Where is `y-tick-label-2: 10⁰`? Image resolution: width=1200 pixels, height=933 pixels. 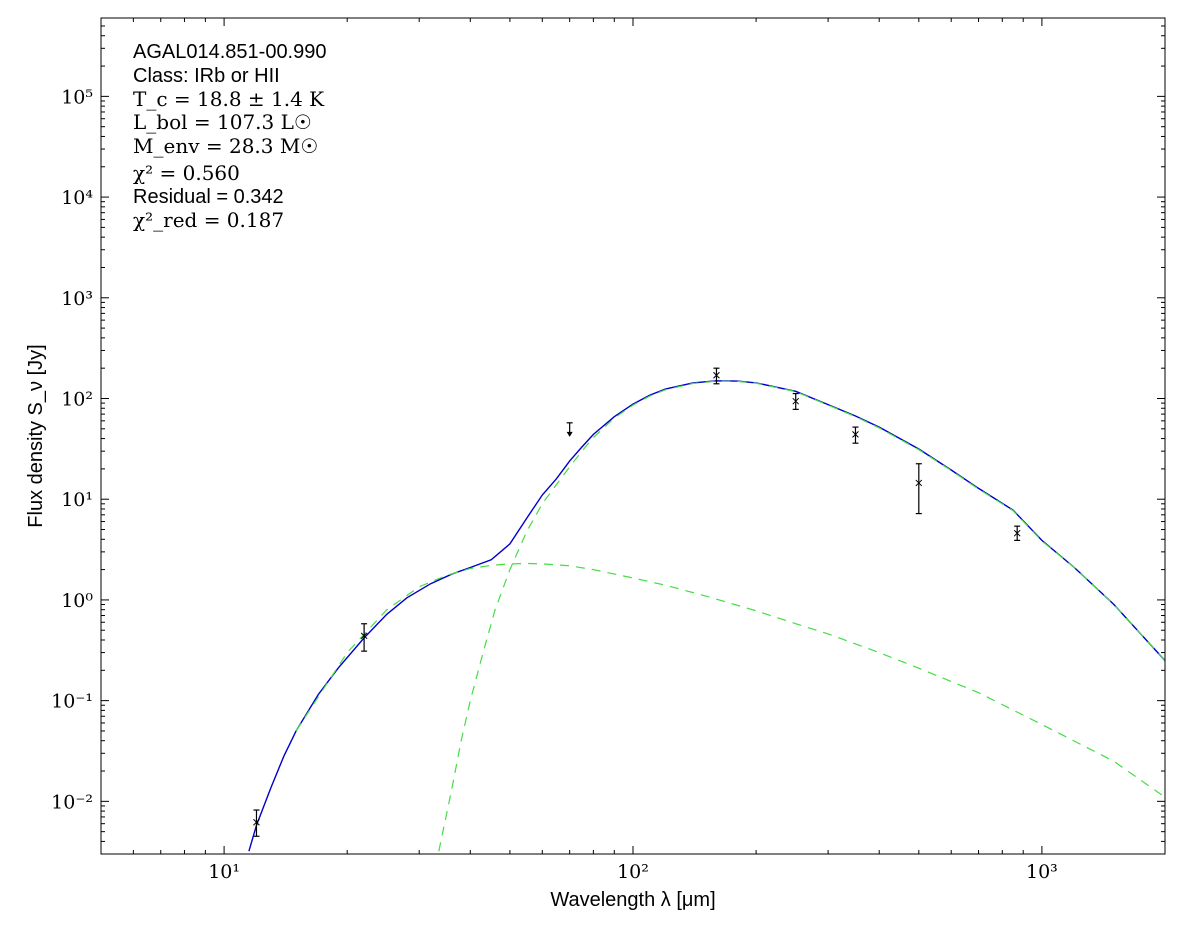
y-tick-label-2: 10⁰ is located at coordinates (77, 601).